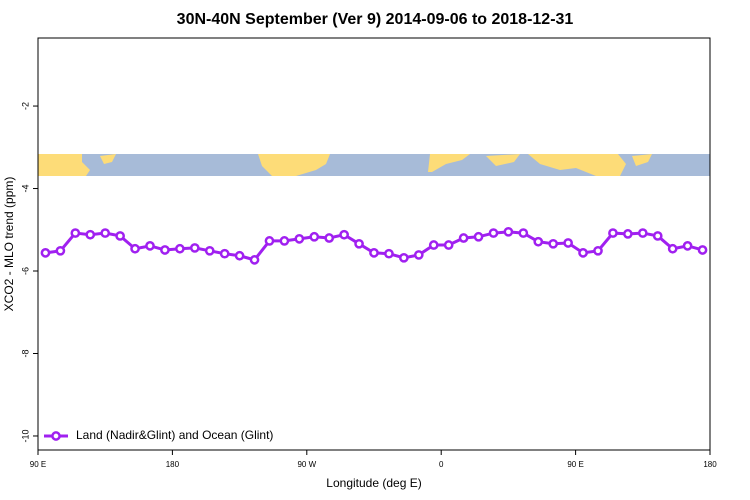 The image size is (750, 500). What do you see at coordinates (174, 435) in the screenshot?
I see `legend-label: Land (Nadir&Glint) and Ocean (Glint)` at bounding box center [174, 435].